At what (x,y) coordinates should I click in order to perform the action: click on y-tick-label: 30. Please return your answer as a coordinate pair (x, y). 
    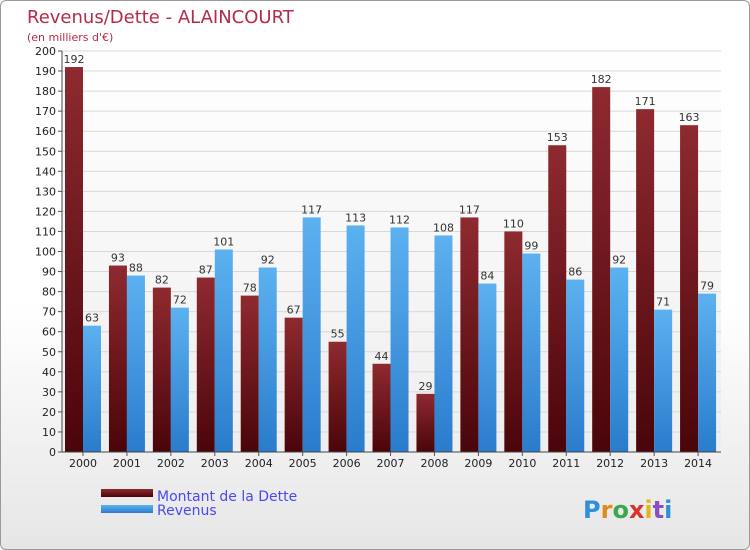
    Looking at the image, I should click on (49, 392).